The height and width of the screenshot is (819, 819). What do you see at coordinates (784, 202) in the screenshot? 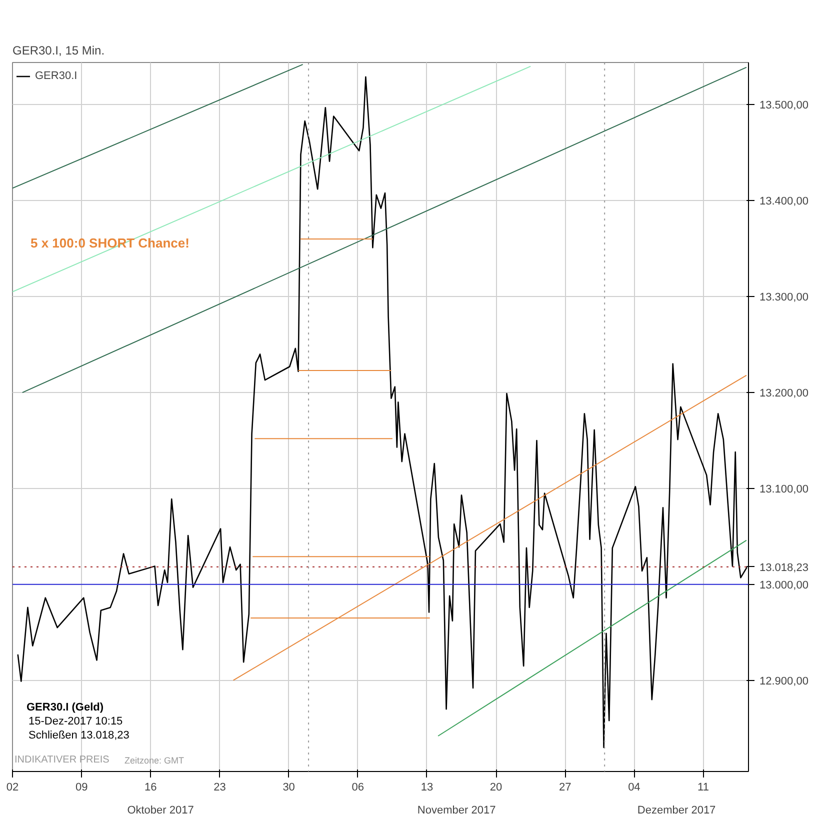
I see `y-tick-label: 13.400,00` at bounding box center [784, 202].